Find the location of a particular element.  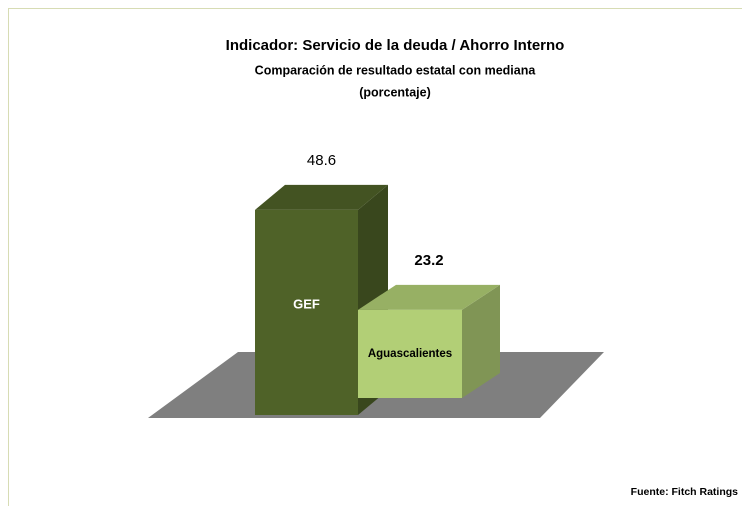

data-label: 23.2 is located at coordinates (428, 260).